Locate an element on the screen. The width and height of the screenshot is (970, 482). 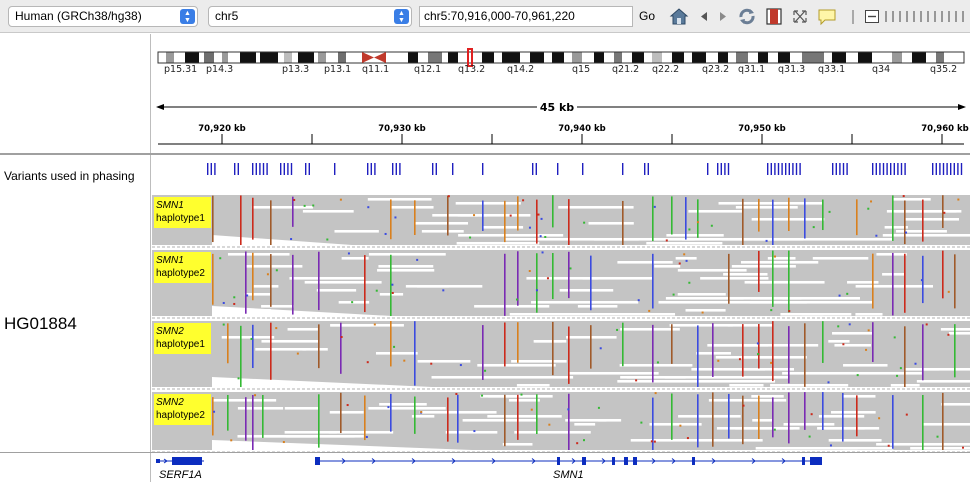
zoom-ruler-icon is located at coordinates (927, 16).